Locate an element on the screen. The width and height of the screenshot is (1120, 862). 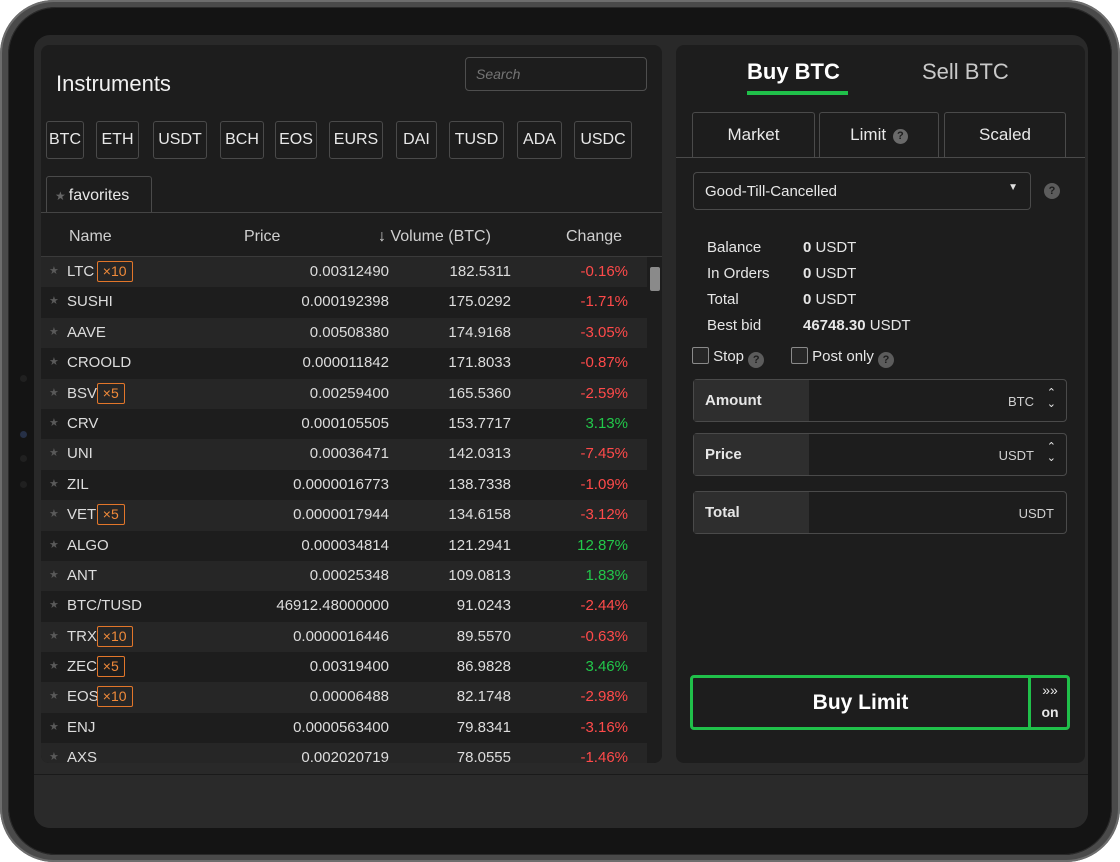
price-field: Price USDT ⌃ ⌄ is located at coordinates (880, 454).